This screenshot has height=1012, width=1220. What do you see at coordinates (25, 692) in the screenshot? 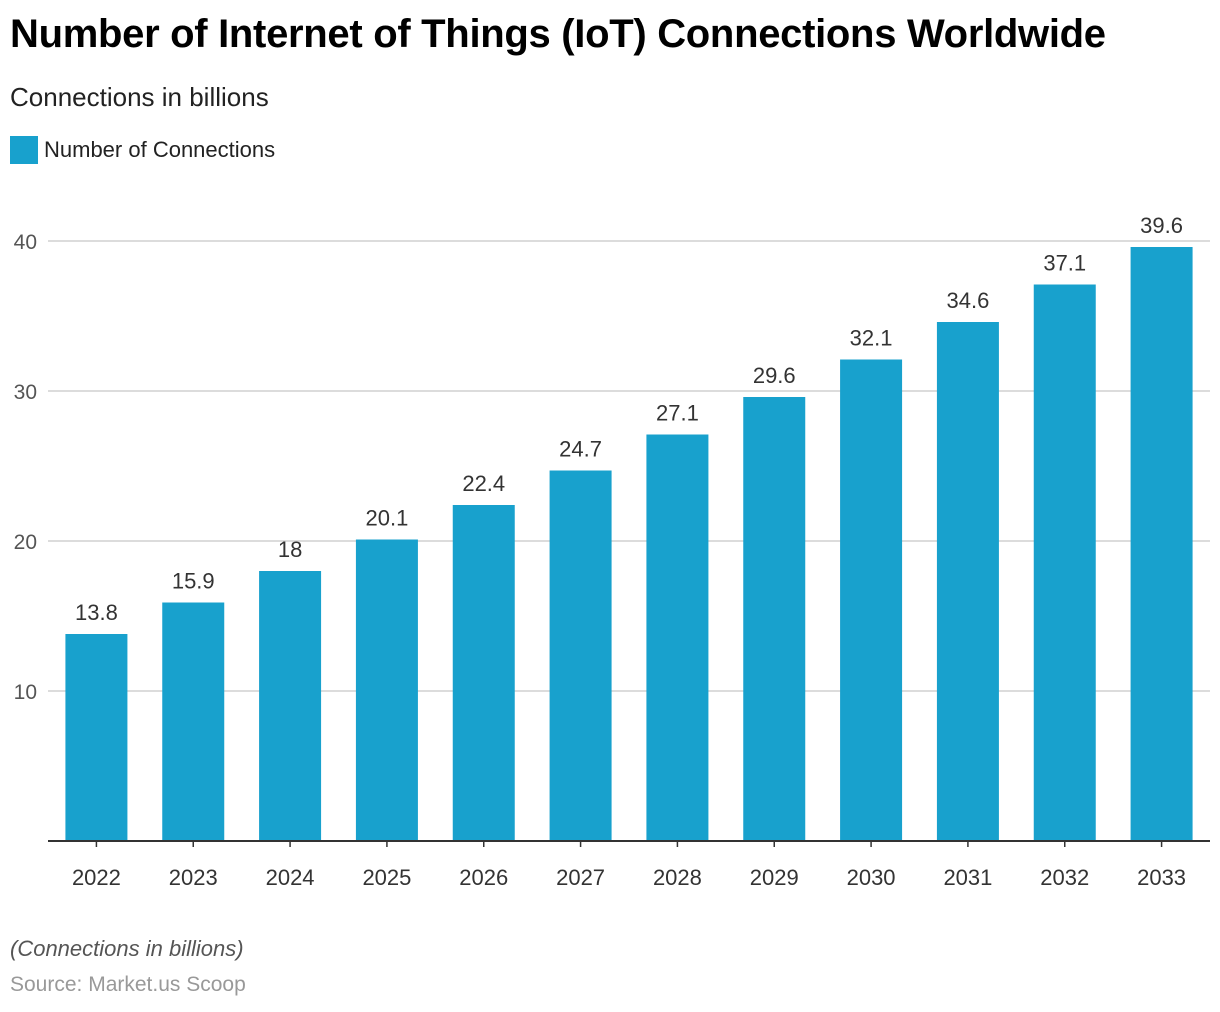
I see `y-tick-label: 10` at bounding box center [25, 692].